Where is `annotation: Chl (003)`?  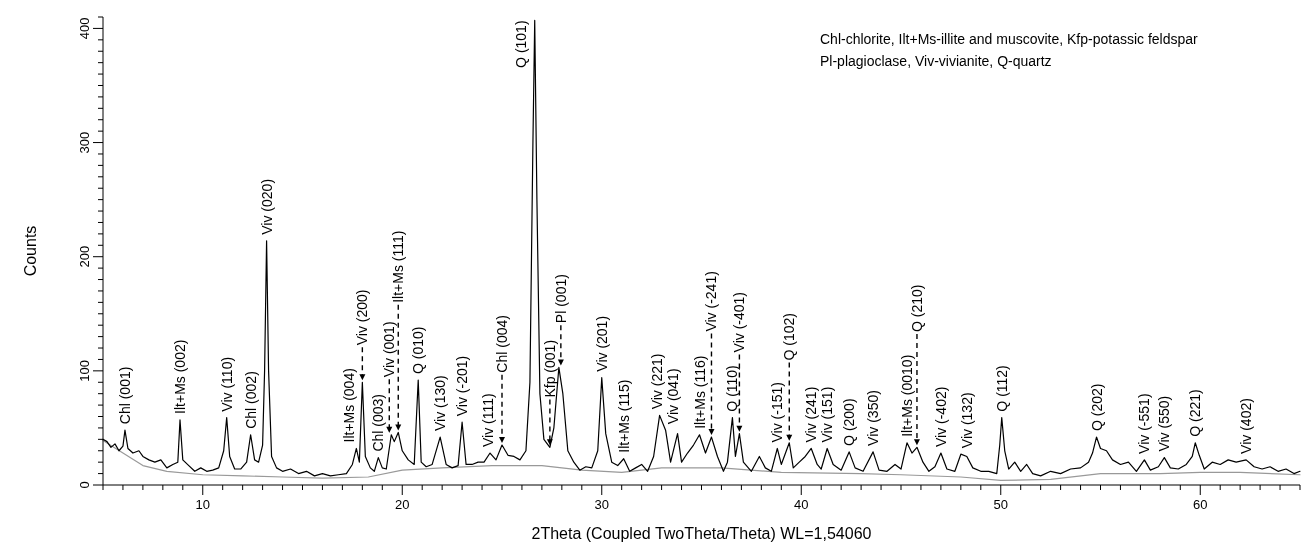 annotation: Chl (003) is located at coordinates (378, 423).